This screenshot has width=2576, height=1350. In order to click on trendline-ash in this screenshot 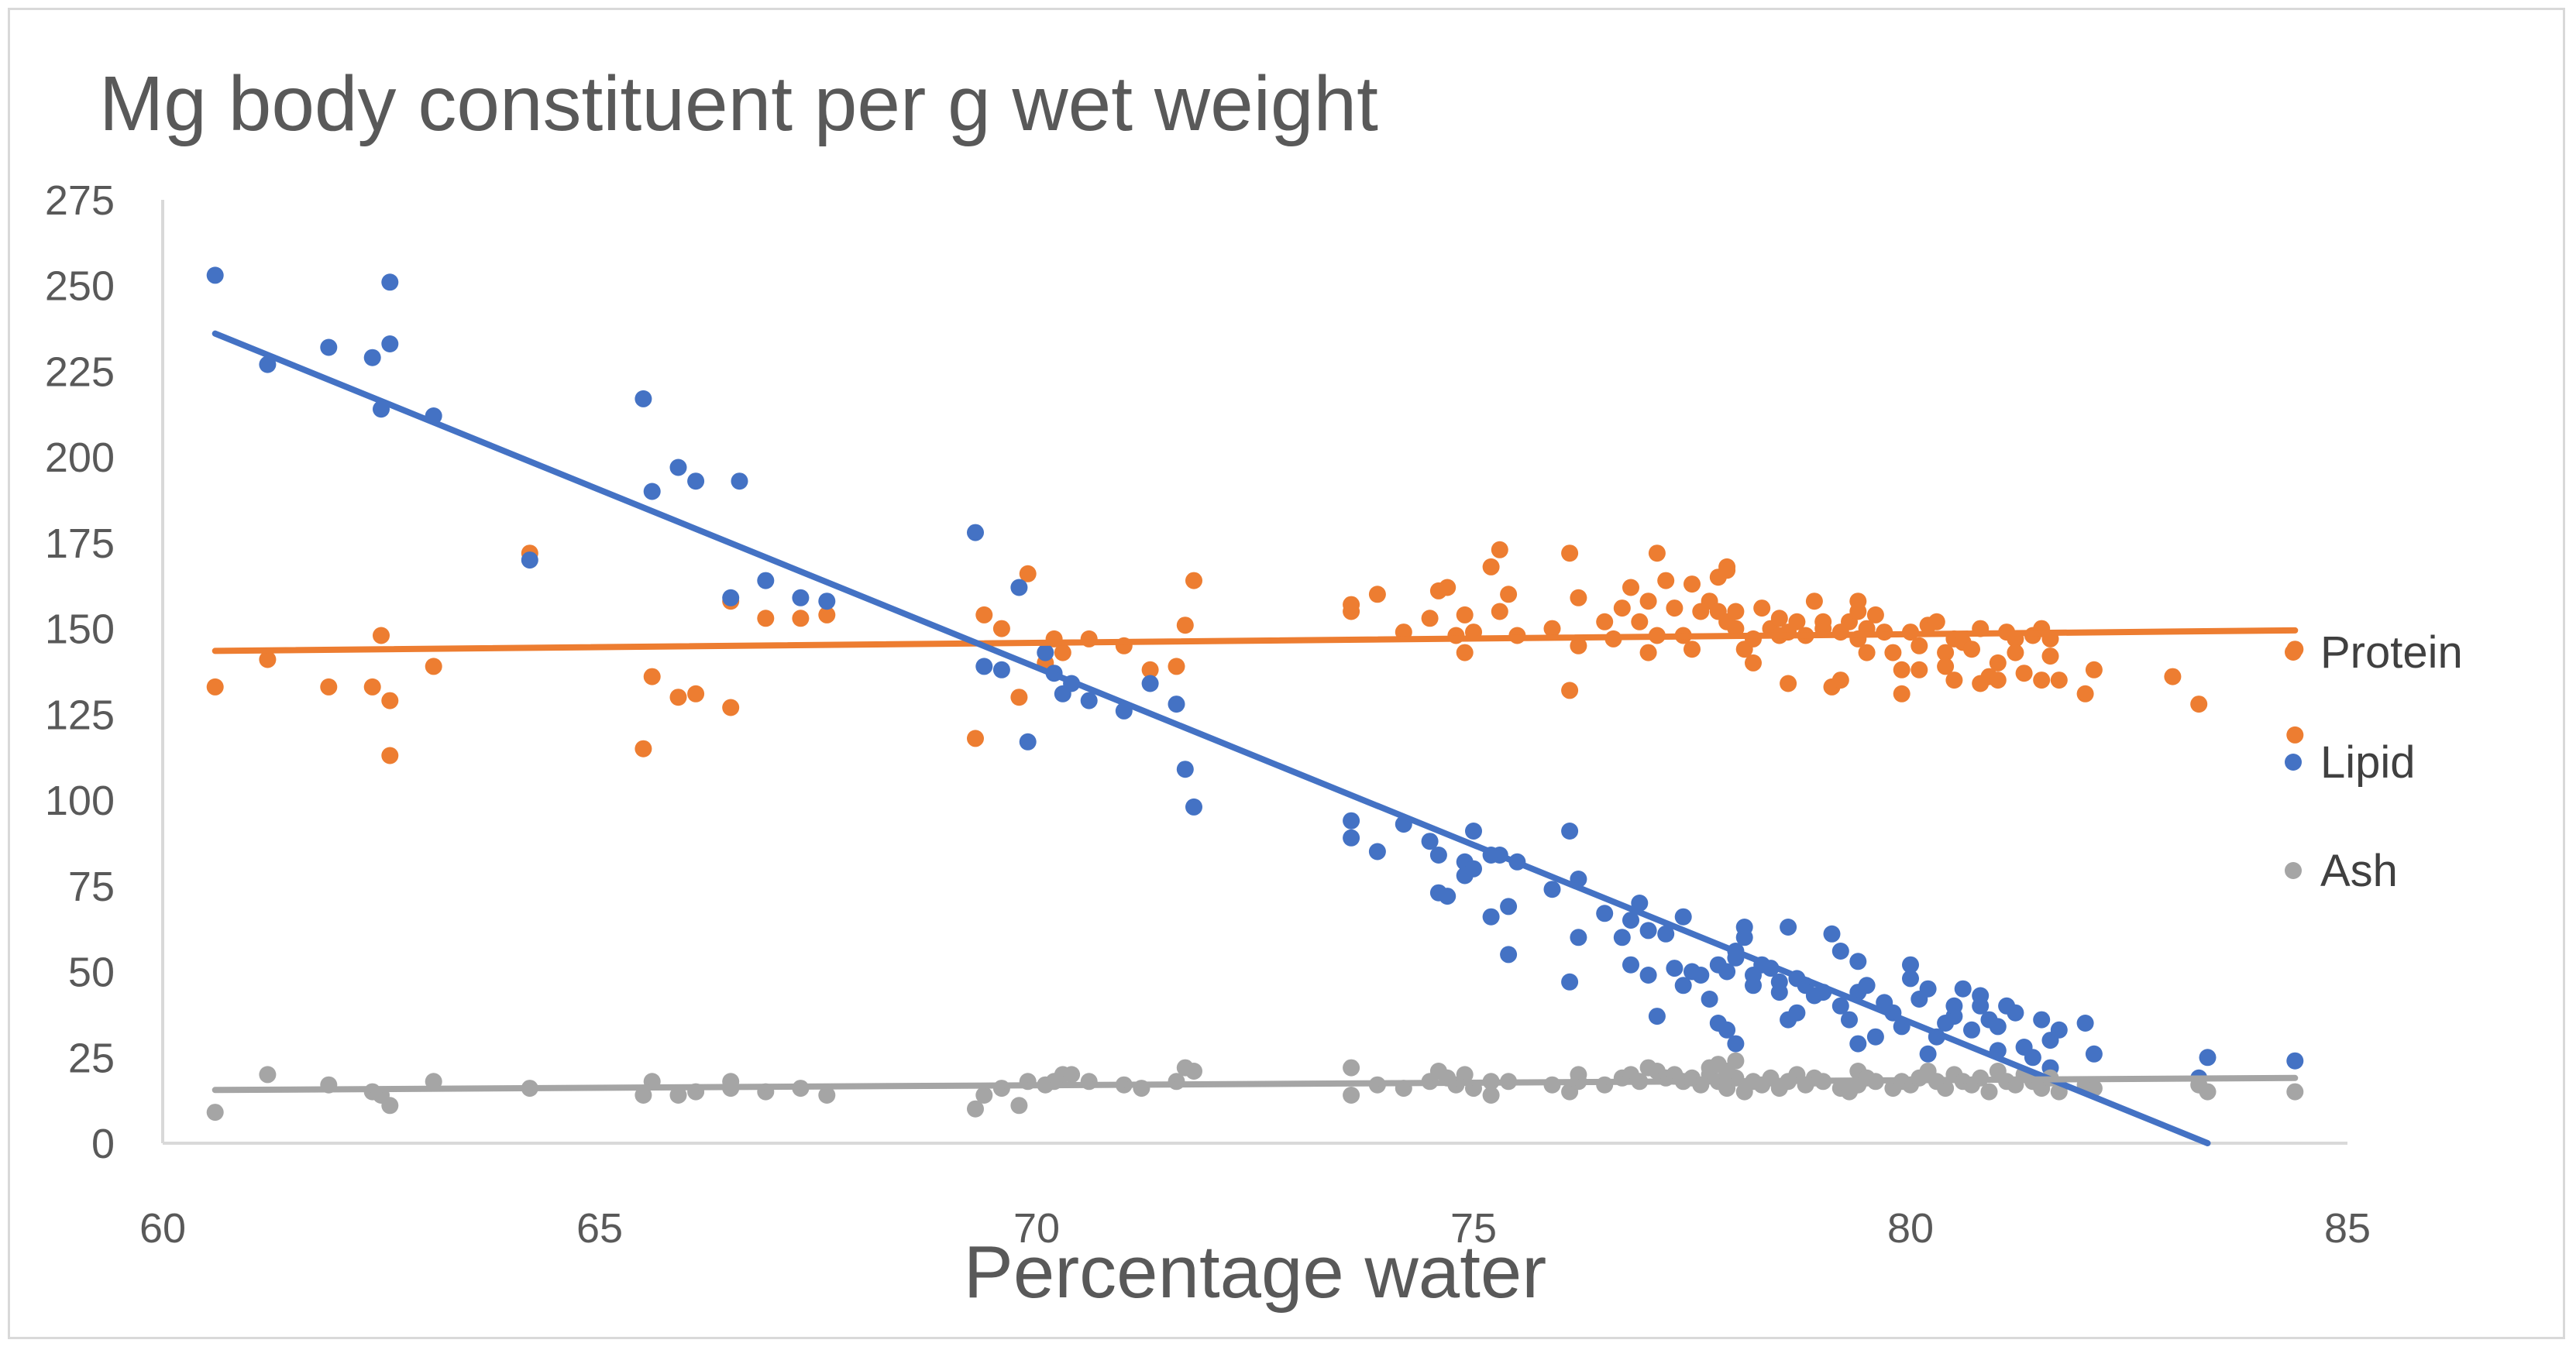, I will do `click(1255, 1084)`.